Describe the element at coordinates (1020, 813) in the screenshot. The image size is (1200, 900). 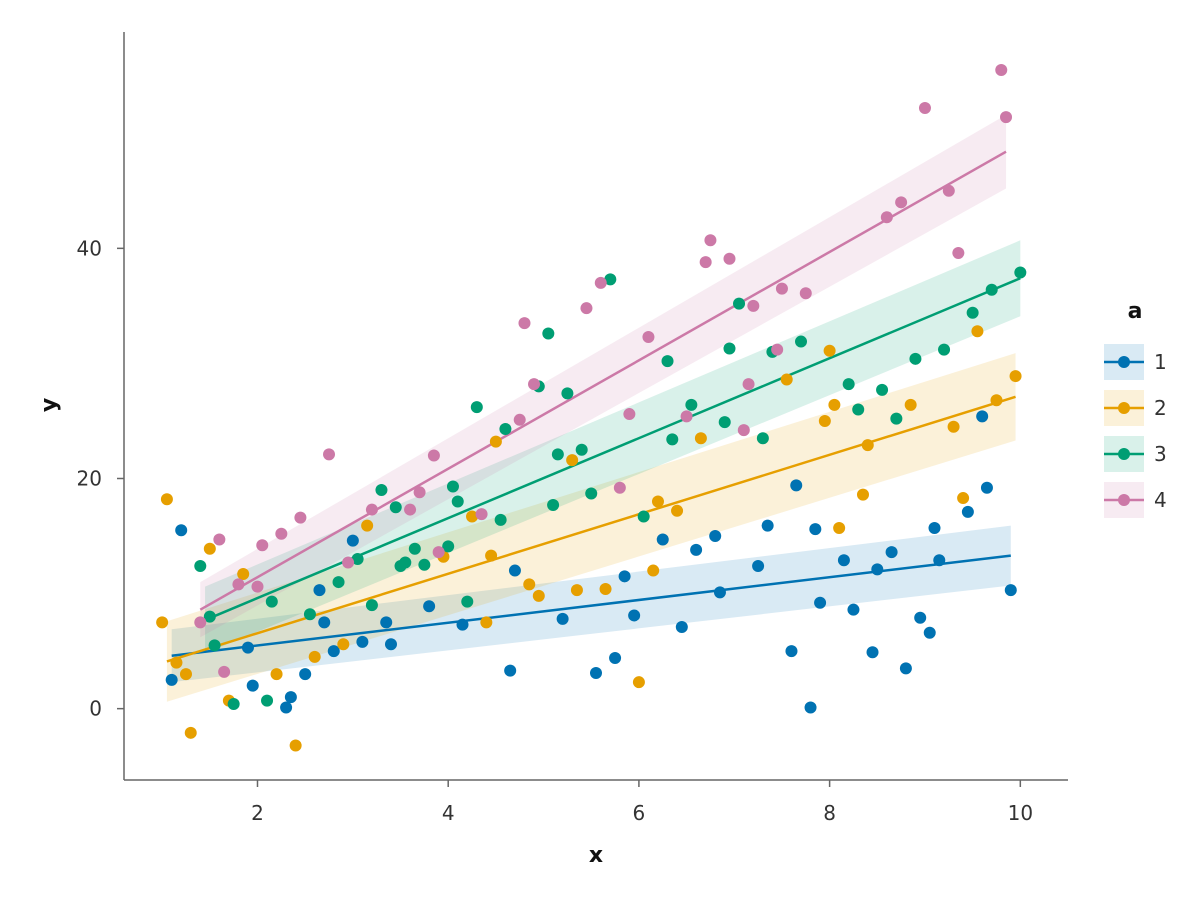
I see `x-tick-label: 10` at that location.